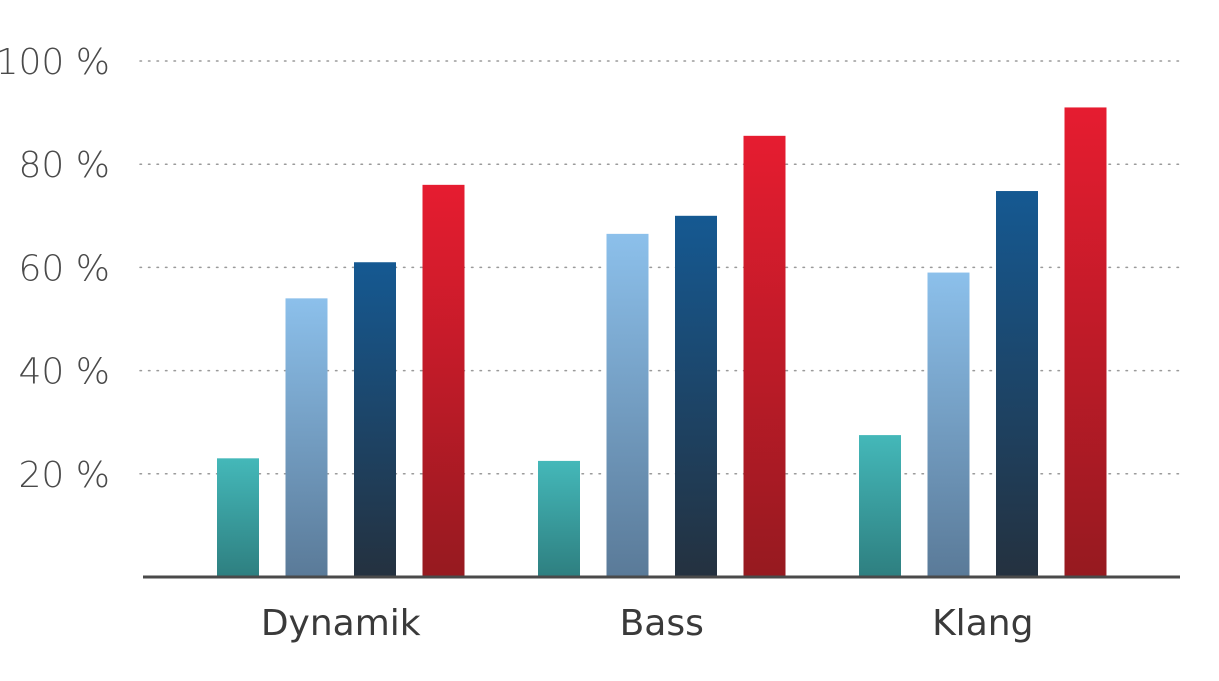 Image resolution: width=1219 pixels, height=681 pixels. Describe the element at coordinates (341, 623) in the screenshot. I see `x-category-label-dynamik: Dynamik` at that location.